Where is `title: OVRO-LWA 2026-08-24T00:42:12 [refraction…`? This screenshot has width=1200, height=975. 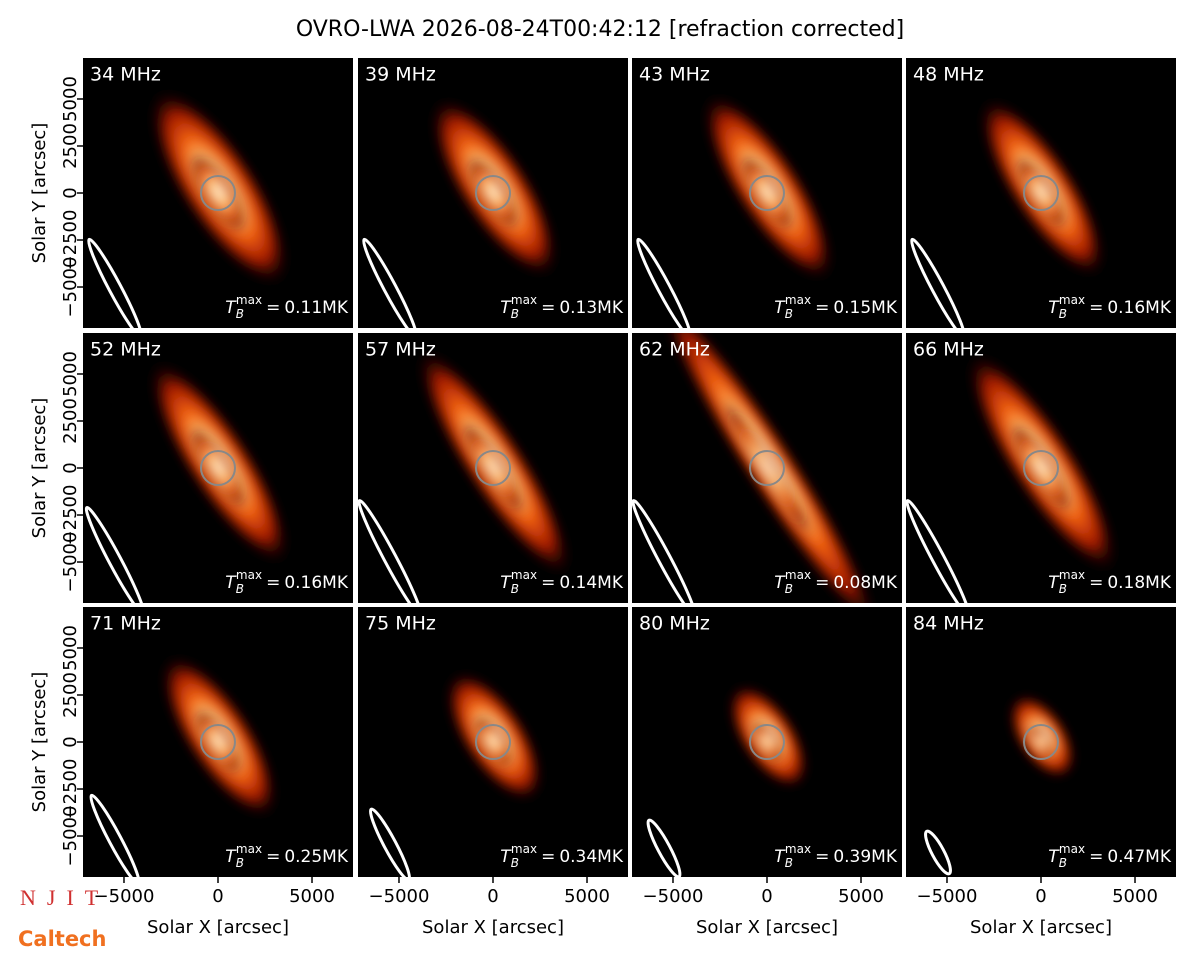
title: OVRO-LWA 2026-08-24T00:42:12 [refraction… is located at coordinates (600, 29).